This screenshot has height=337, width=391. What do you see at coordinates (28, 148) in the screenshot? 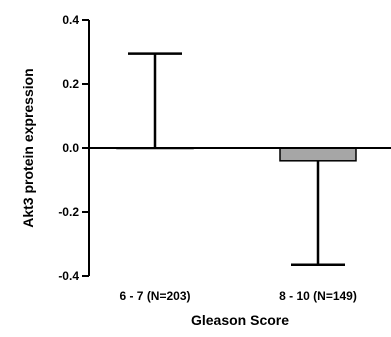
I see `y-axis-title: Akt3 protein expression` at bounding box center [28, 148].